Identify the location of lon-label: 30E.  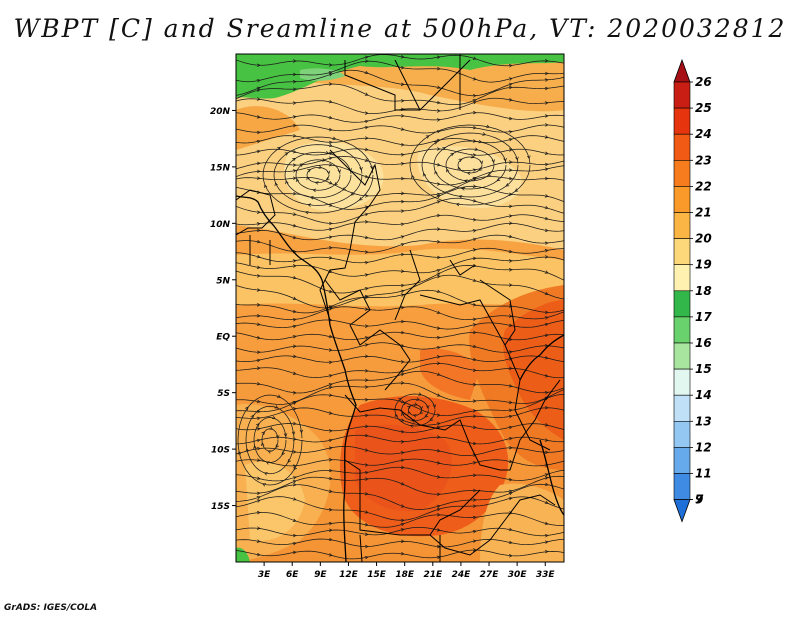
(518, 575).